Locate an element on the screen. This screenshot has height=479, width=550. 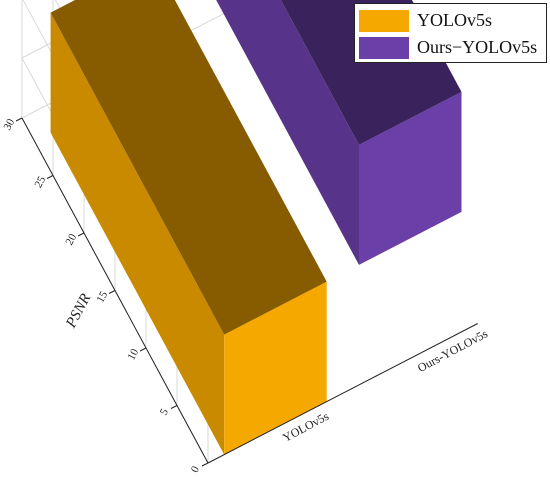
z-tick-label: 30 is located at coordinates (9, 124).